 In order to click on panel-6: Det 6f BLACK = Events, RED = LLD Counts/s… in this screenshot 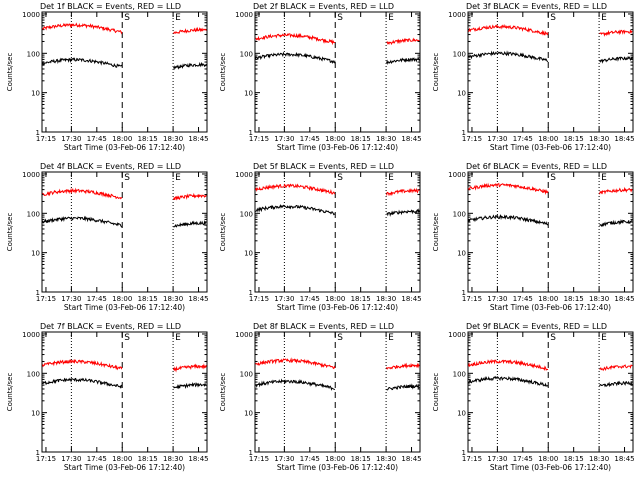, I will do `click(533, 237)`.